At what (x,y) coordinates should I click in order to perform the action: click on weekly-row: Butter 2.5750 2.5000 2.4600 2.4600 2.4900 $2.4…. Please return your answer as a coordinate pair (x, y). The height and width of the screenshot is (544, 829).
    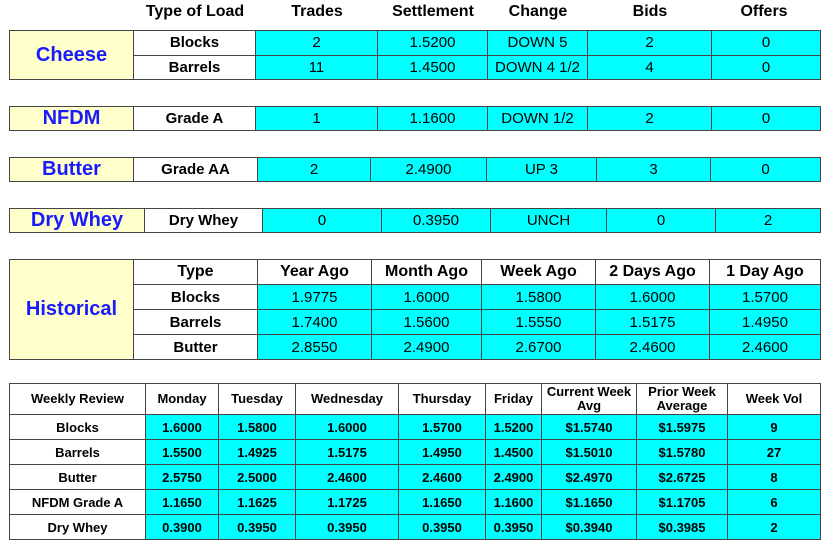
    Looking at the image, I should click on (415, 477).